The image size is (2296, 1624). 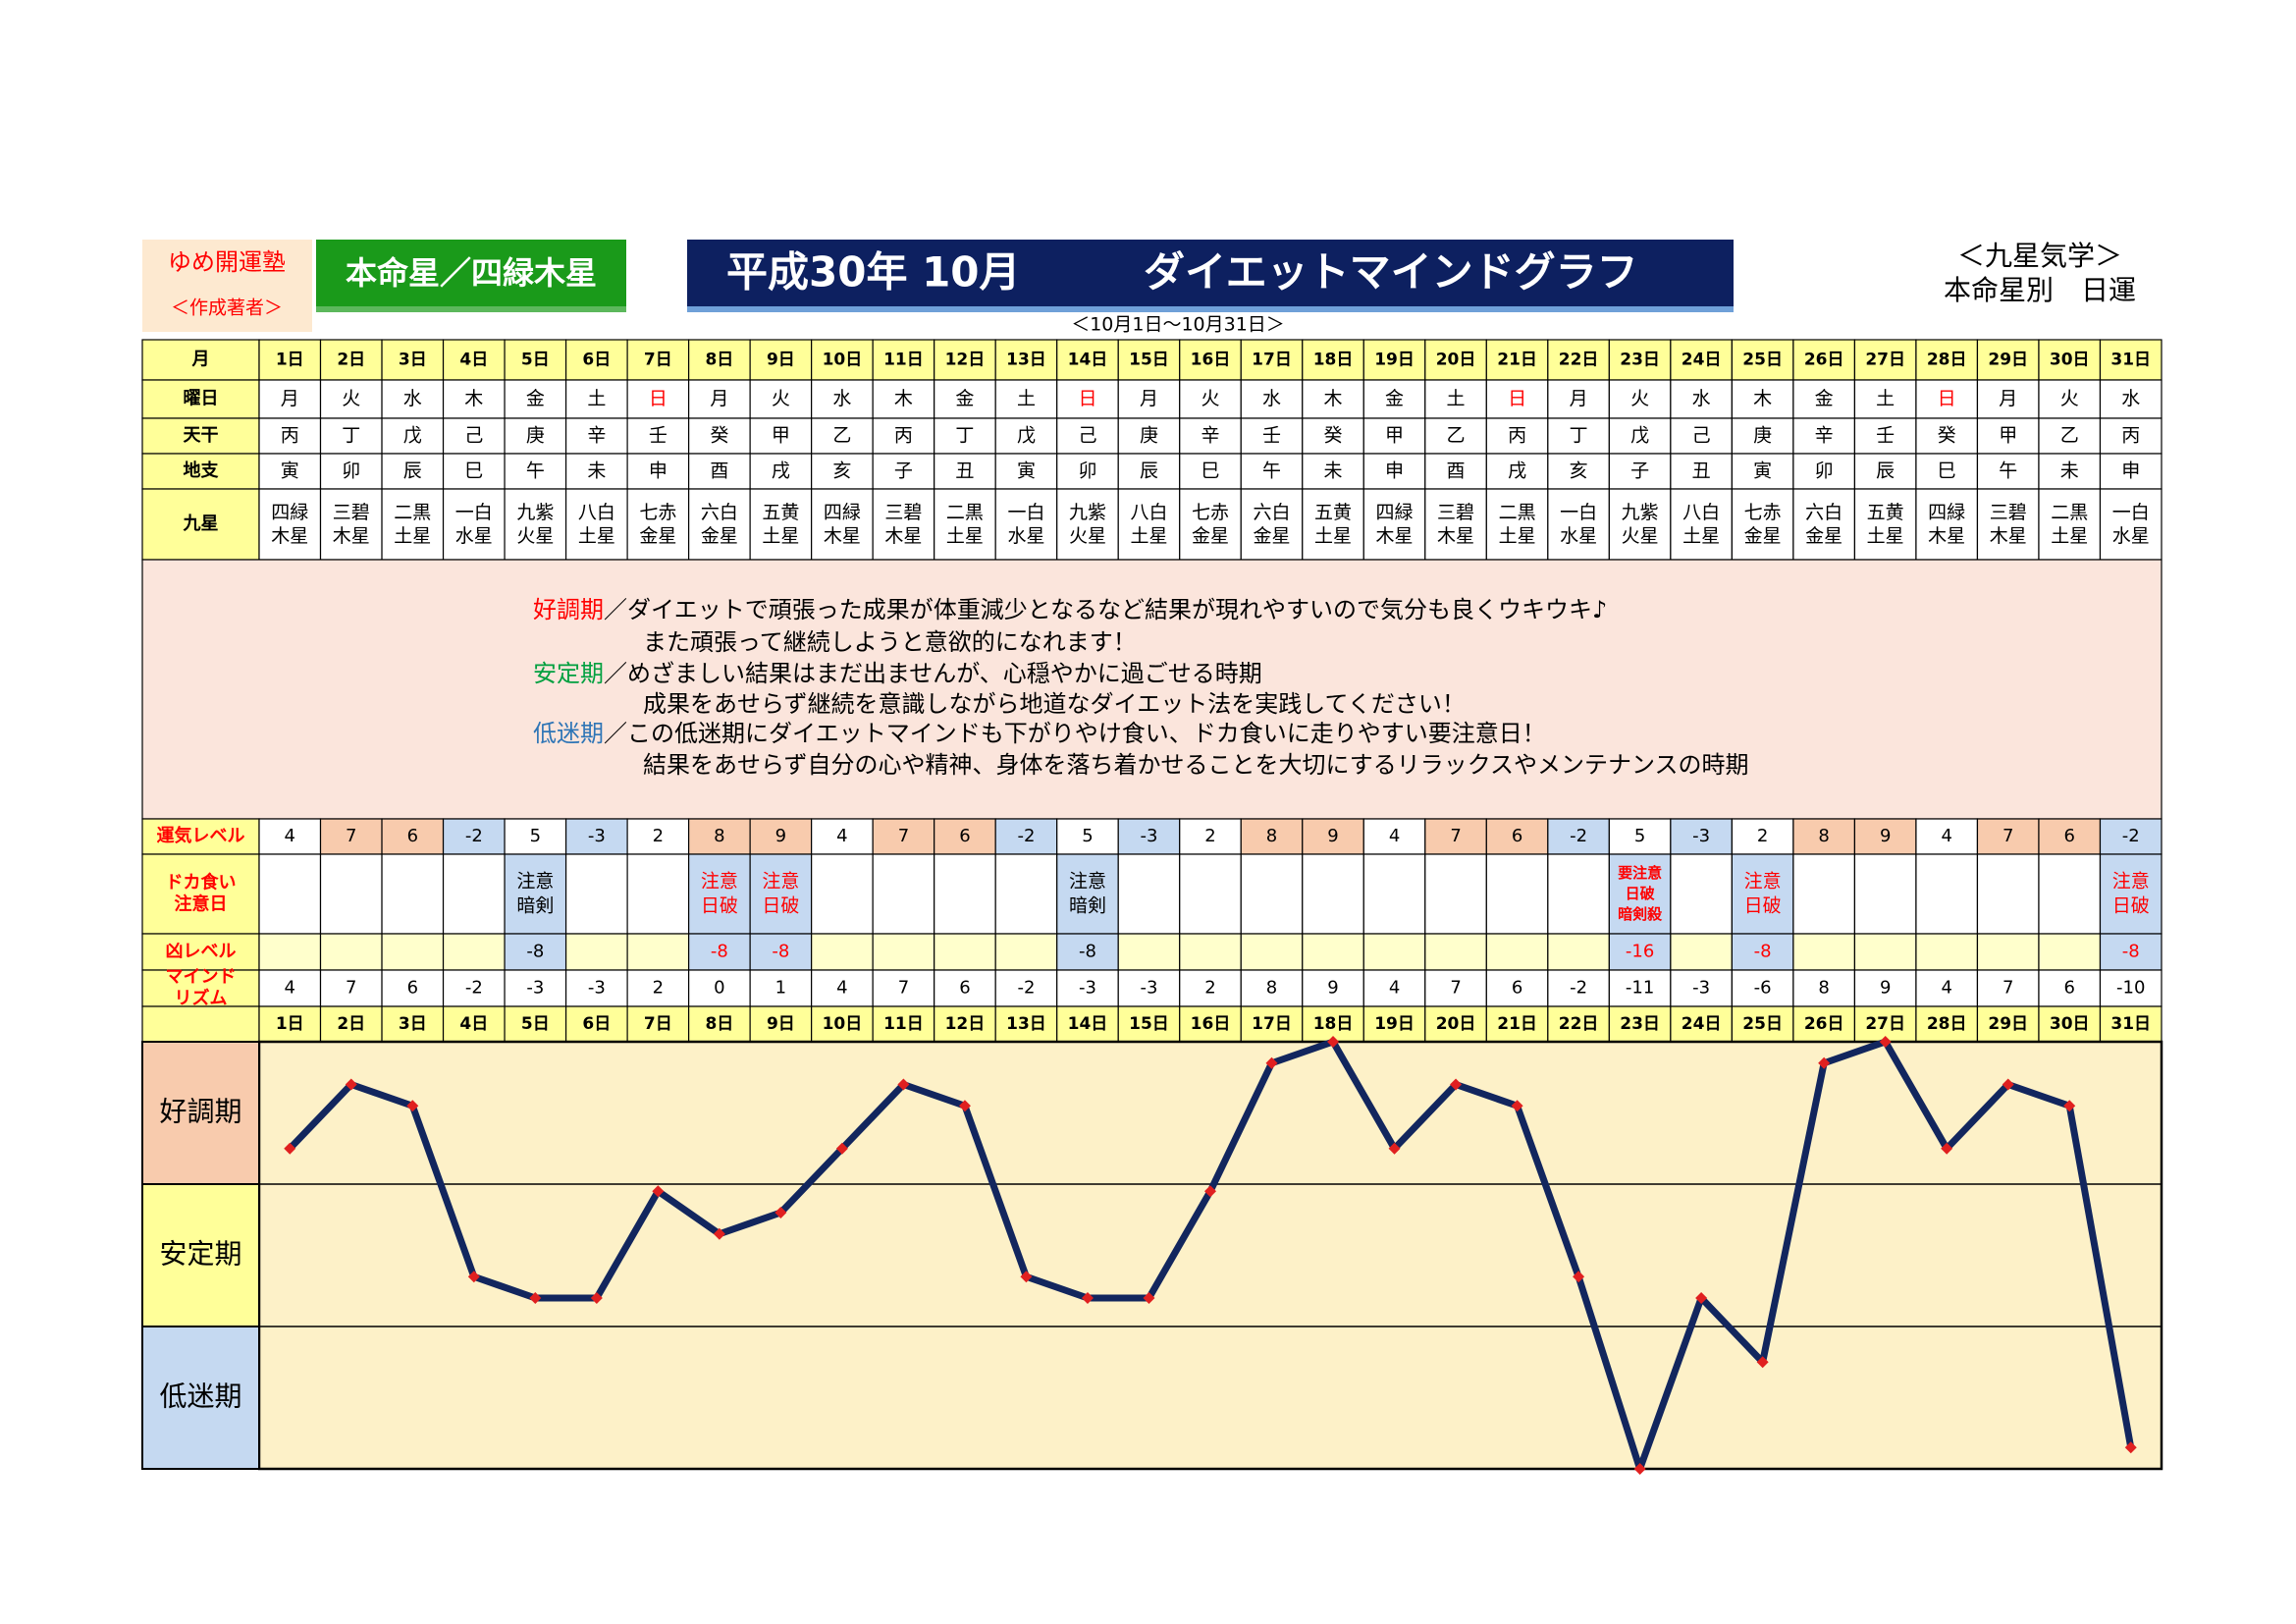 I want to click on kyusei-part: 九紫, so click(x=1087, y=512).